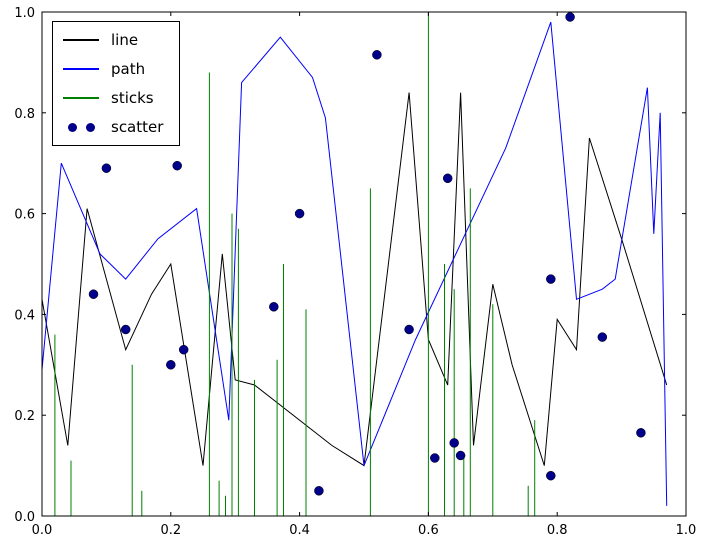 This screenshot has height=544, width=706. I want to click on y-tick-label: 0.8, so click(24, 114).